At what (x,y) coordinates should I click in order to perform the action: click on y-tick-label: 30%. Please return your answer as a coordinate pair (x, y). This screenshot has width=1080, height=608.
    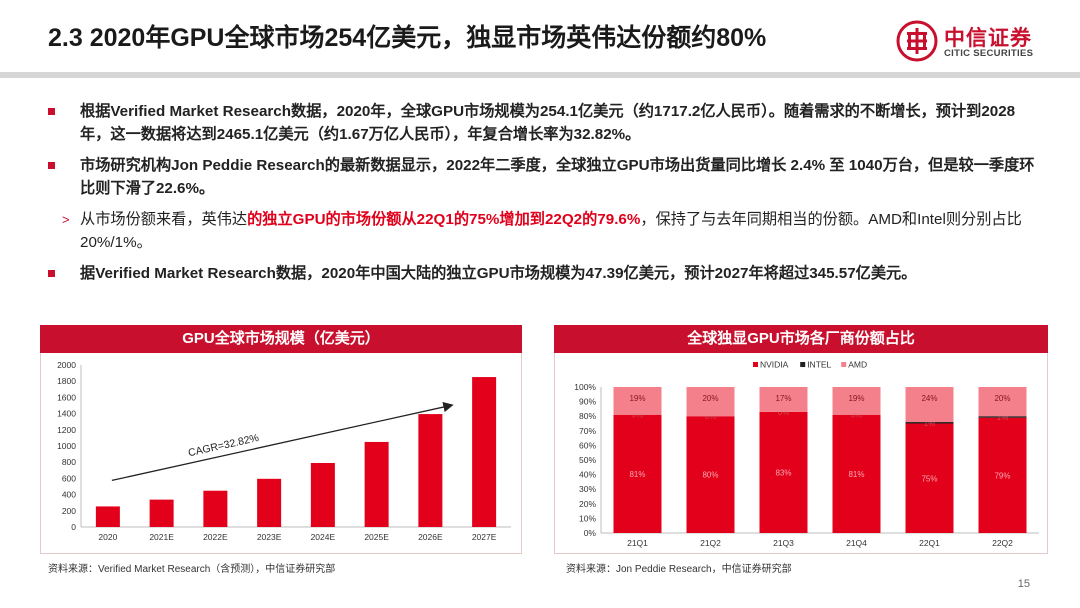
    Looking at the image, I should click on (587, 489).